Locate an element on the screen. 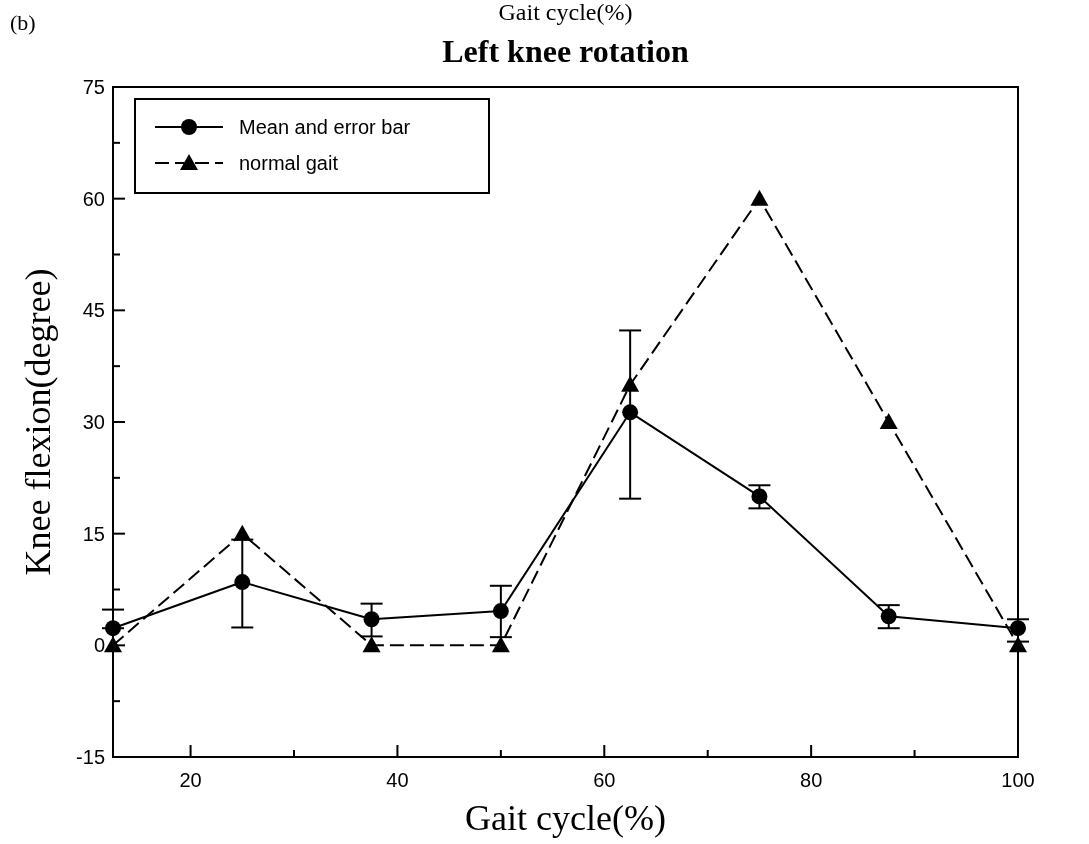  x-tick-label: 60 is located at coordinates (604, 780).